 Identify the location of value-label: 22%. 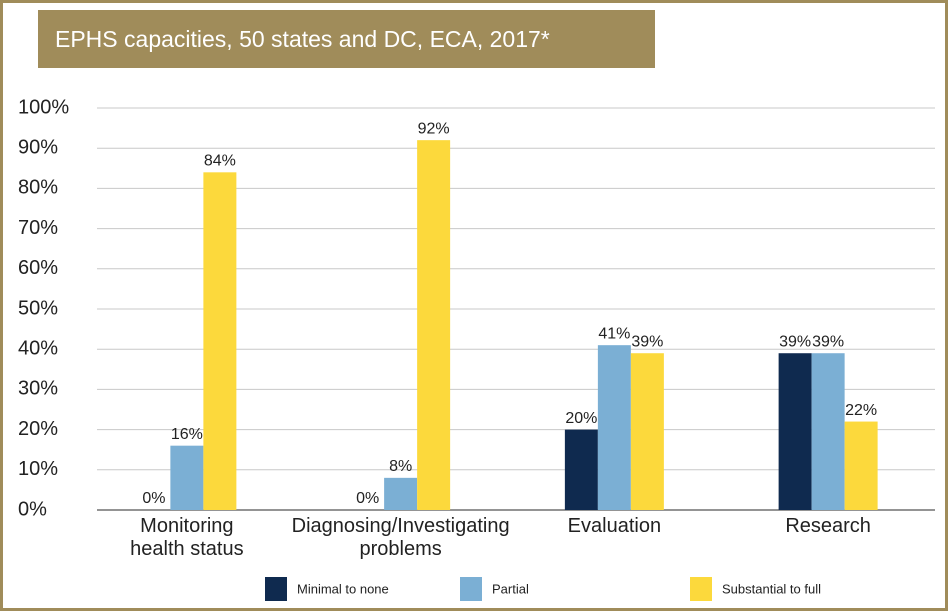
(861, 410).